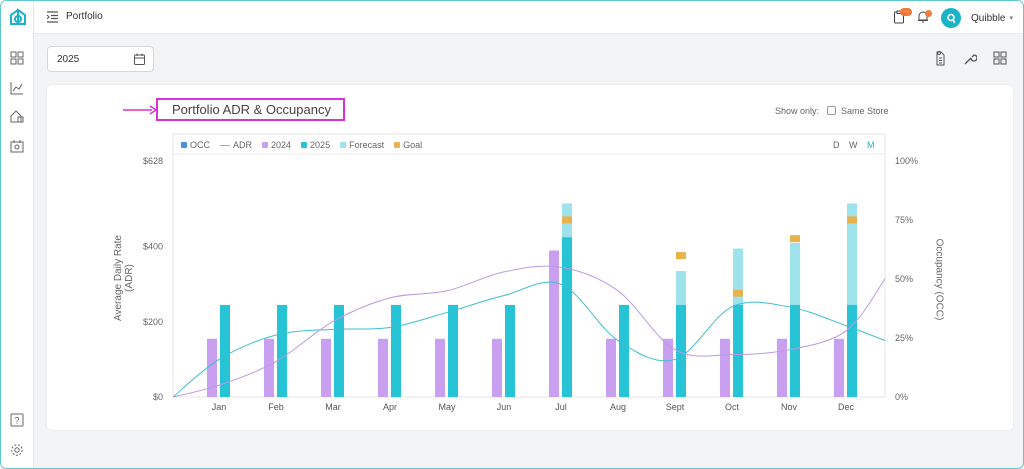  Describe the element at coordinates (320, 145) in the screenshot. I see `legend-2025-label: 2025` at that location.